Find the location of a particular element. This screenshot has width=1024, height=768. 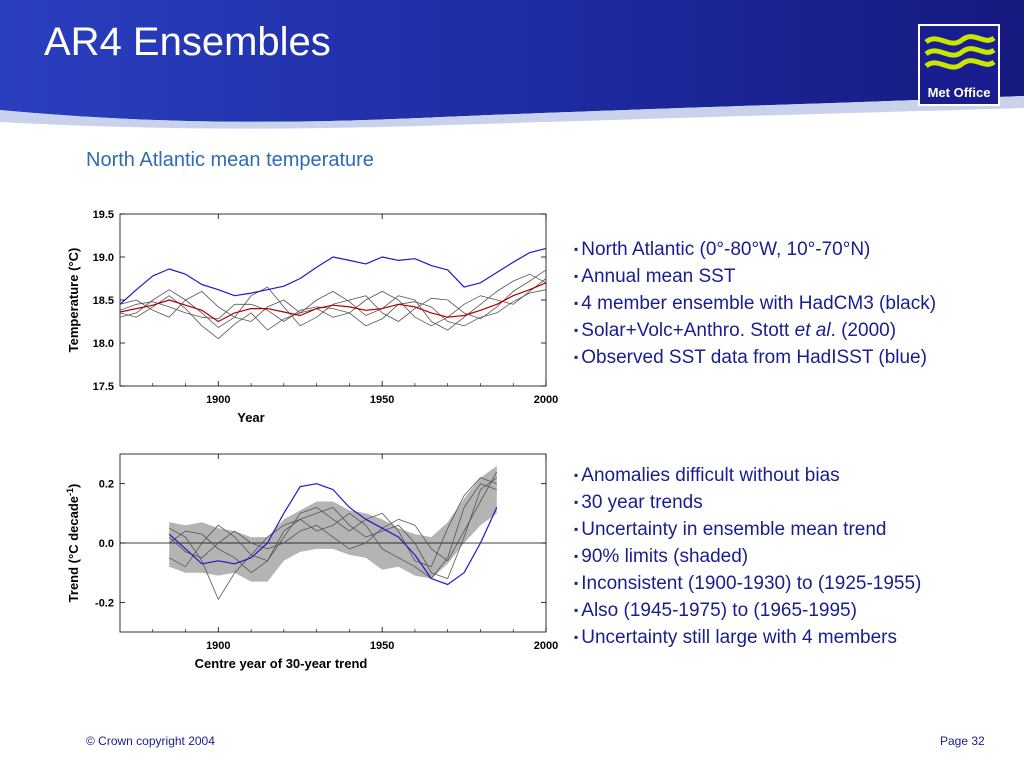

trend-chart-yaxis-label: Trend (°C decade-1) is located at coordinates (73, 543).